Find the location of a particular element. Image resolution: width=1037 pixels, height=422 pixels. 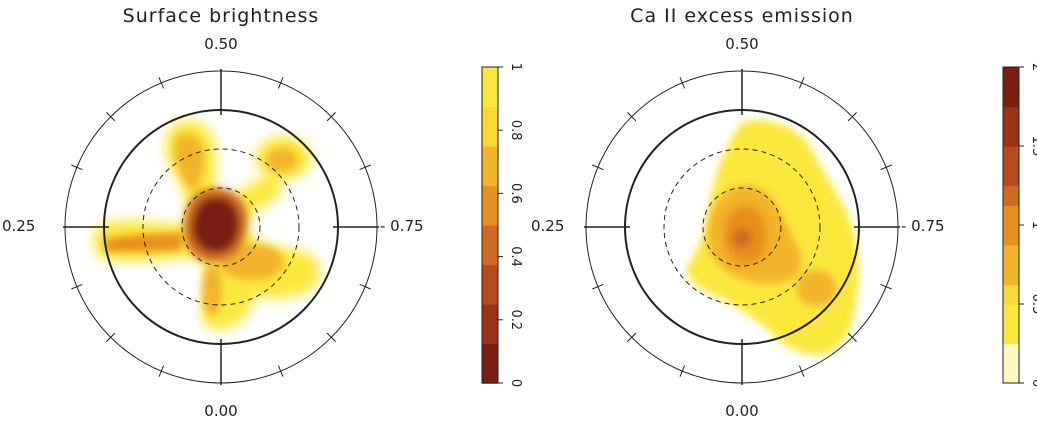

colorbar-tick-label: 0.2 is located at coordinates (515, 319).